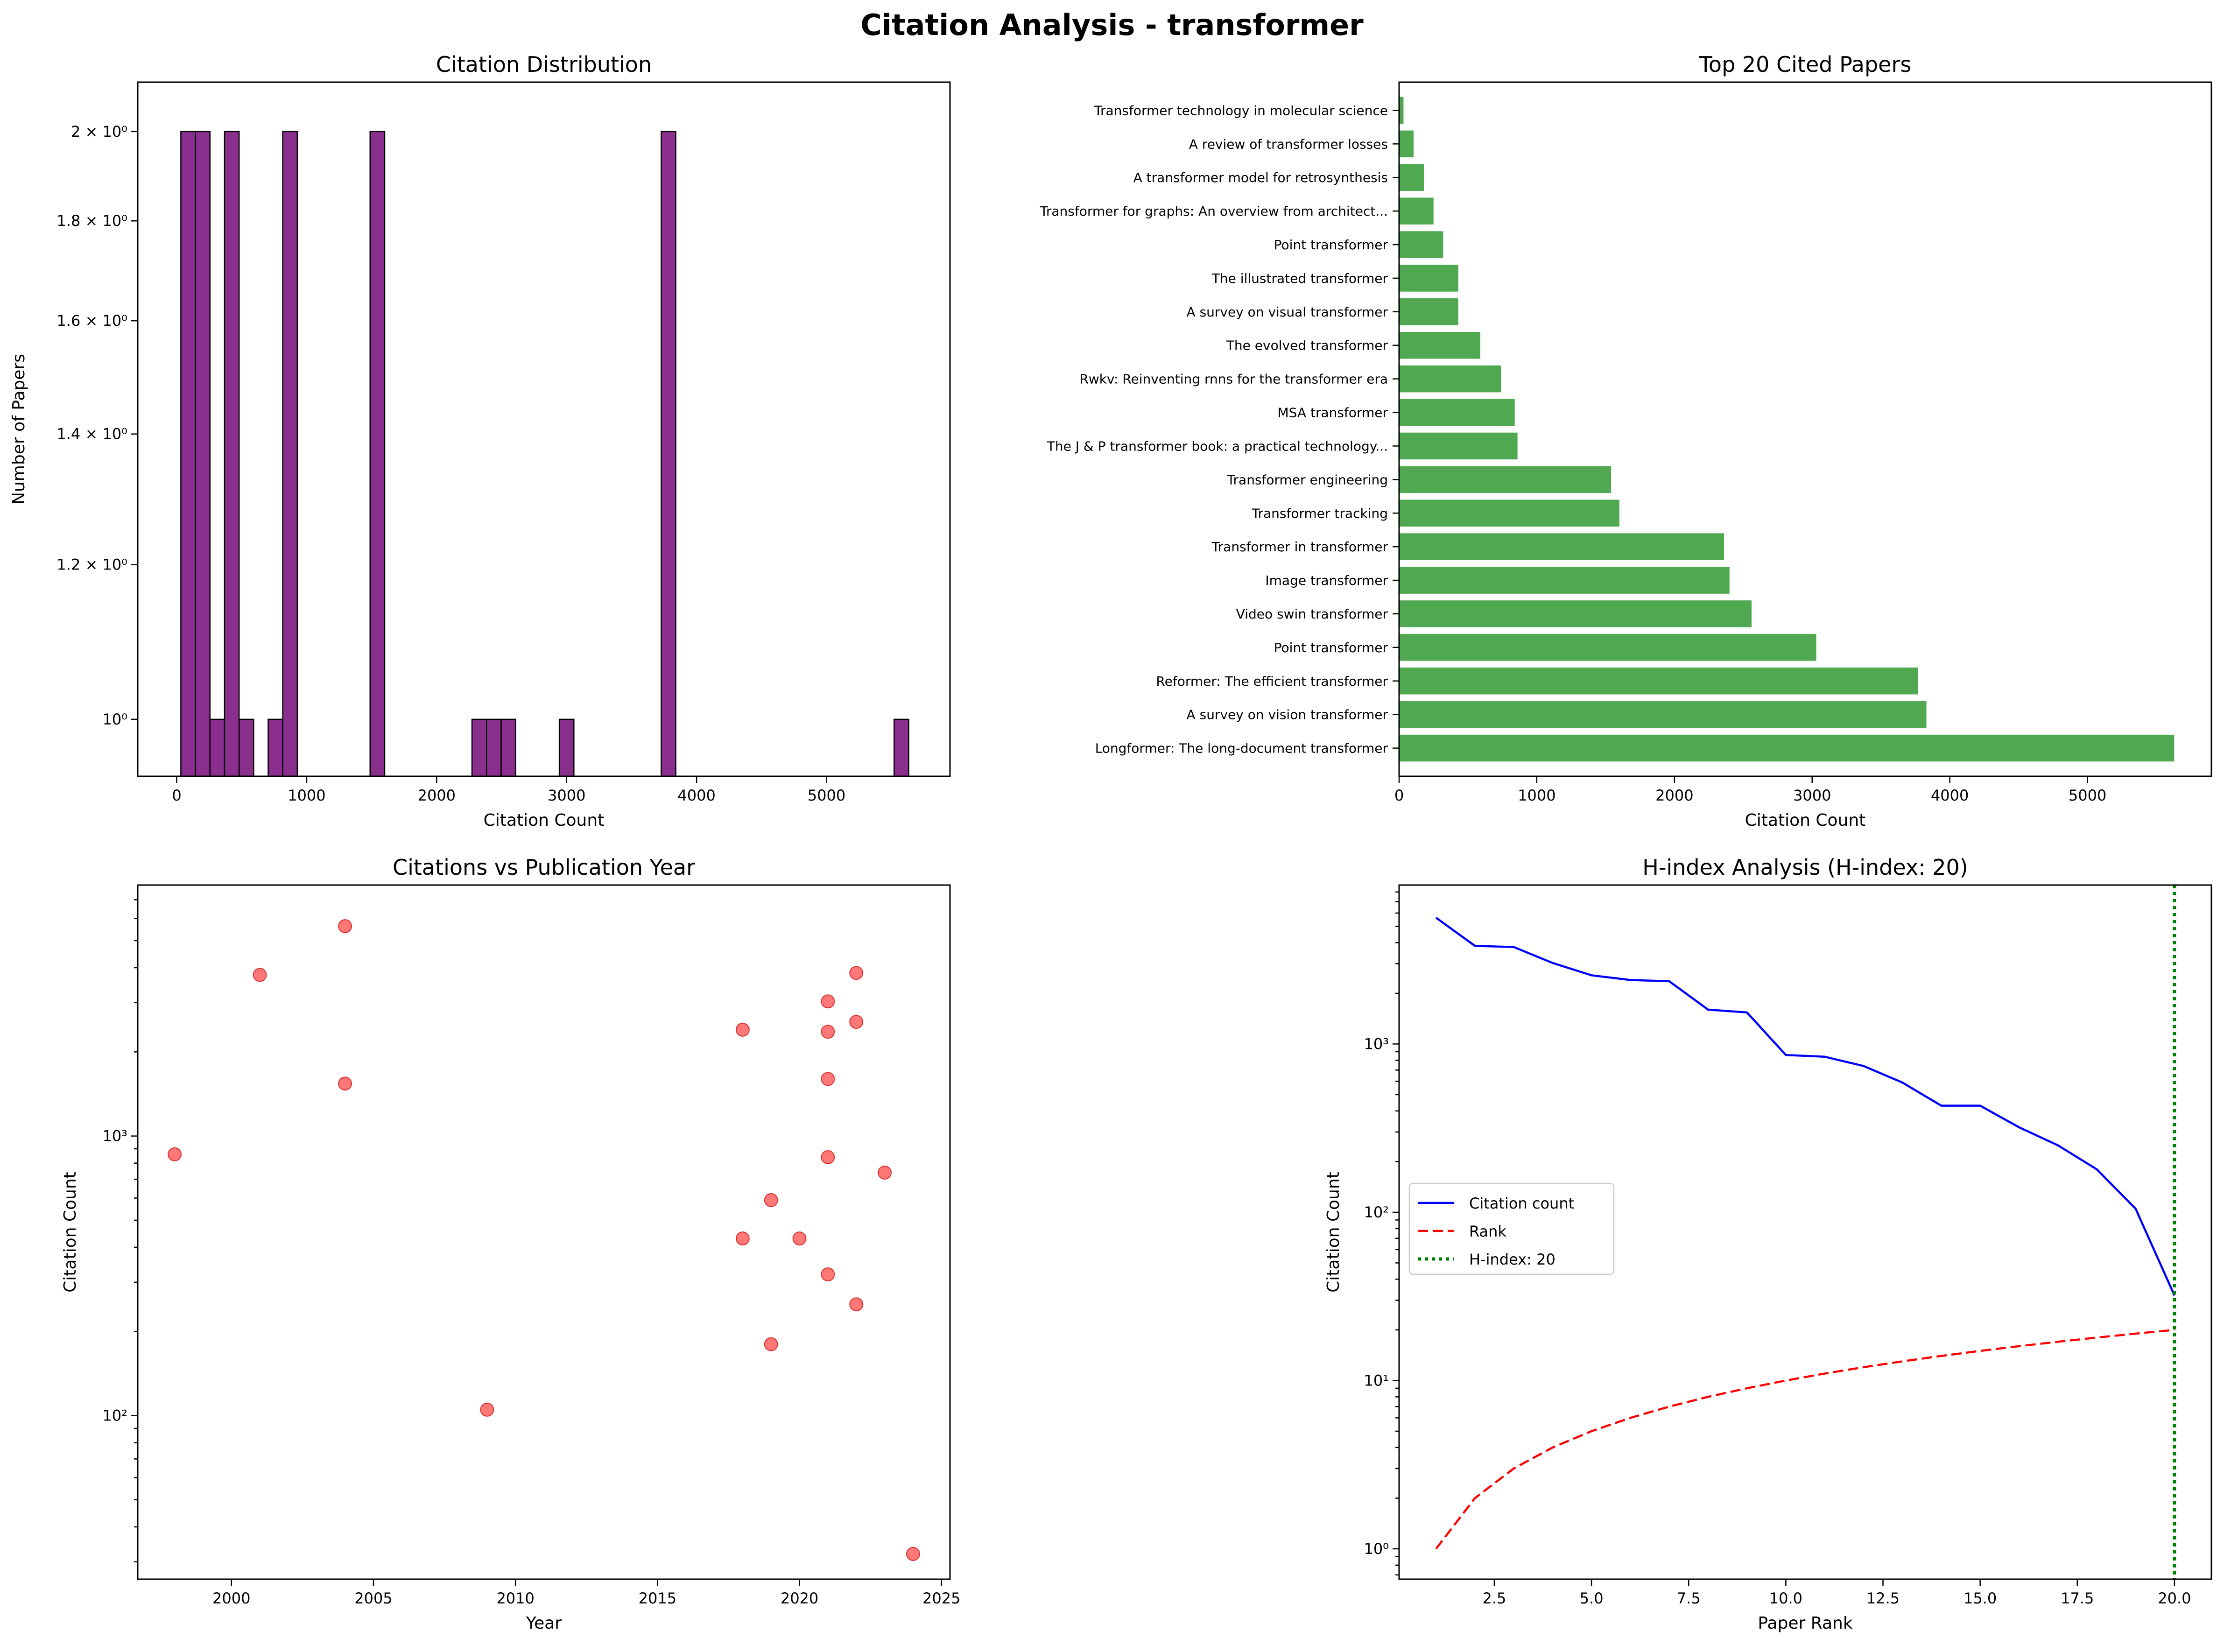 The image size is (2224, 1652). Describe the element at coordinates (1592, 1598) in the screenshot. I see `x-tick-label: 5.0` at that location.